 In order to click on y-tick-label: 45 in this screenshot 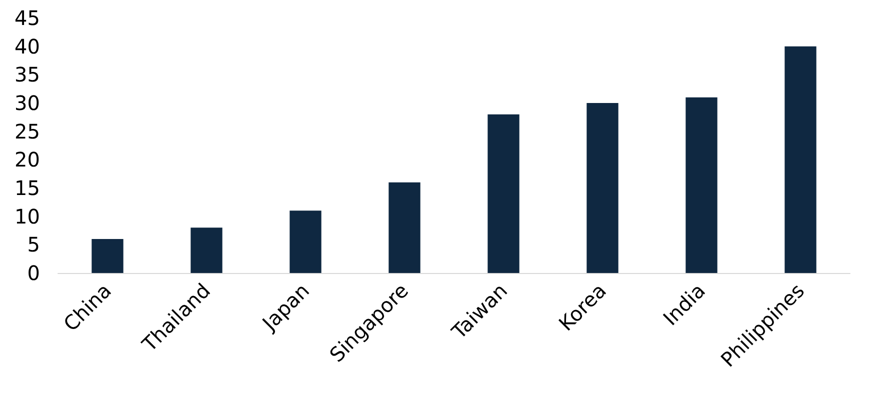, I will do `click(27, 18)`.